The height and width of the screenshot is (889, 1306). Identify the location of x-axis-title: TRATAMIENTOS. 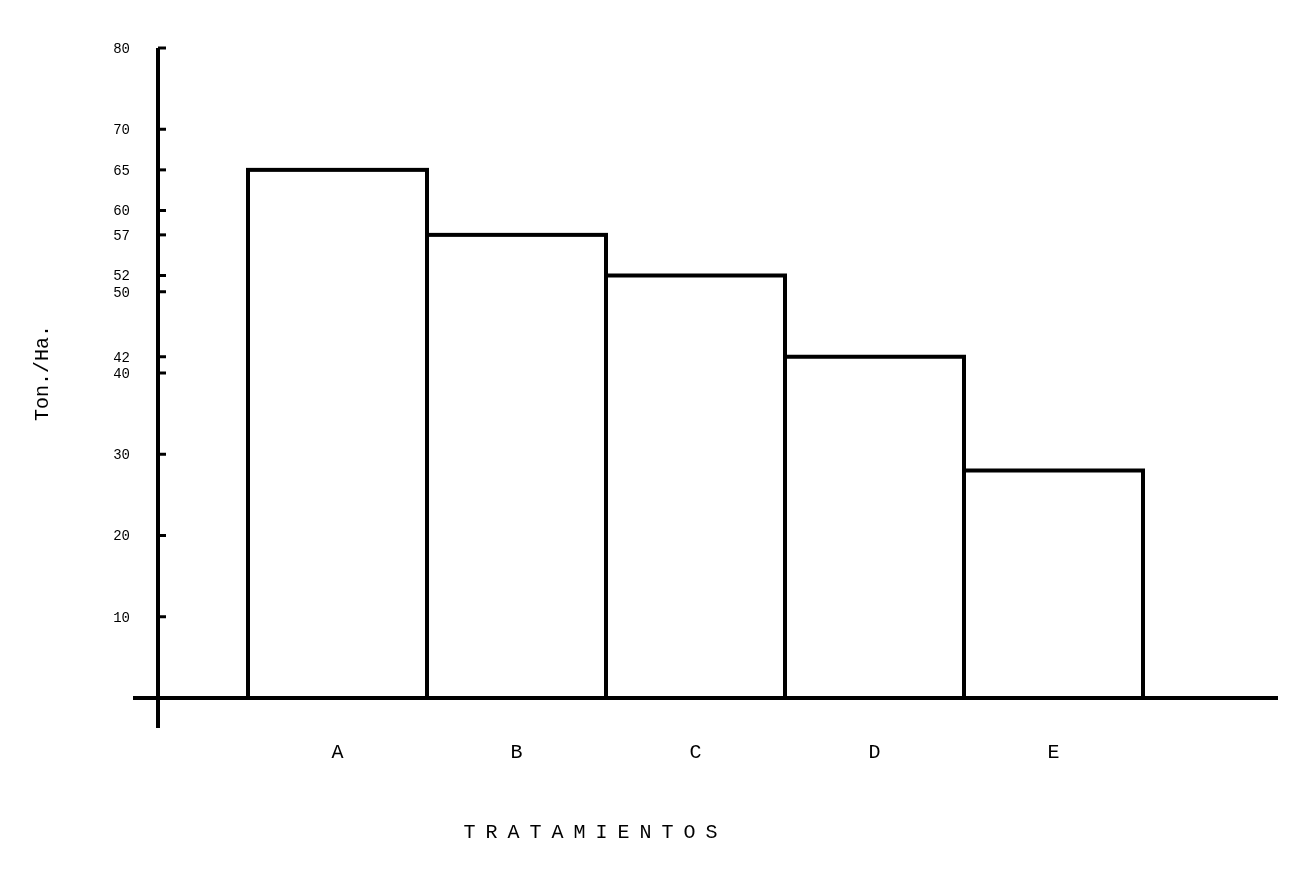
(595, 832).